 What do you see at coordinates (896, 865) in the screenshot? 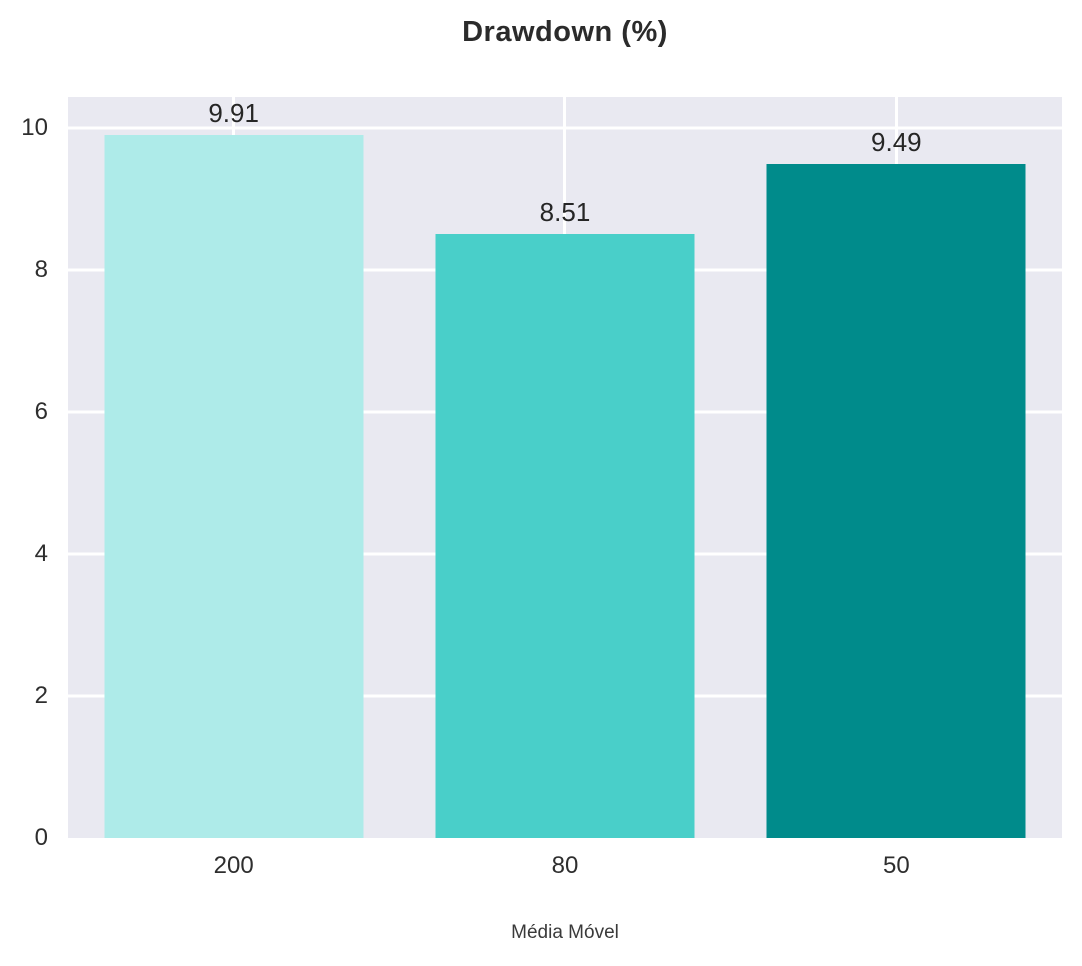
I see `x-tick-50: 50` at bounding box center [896, 865].